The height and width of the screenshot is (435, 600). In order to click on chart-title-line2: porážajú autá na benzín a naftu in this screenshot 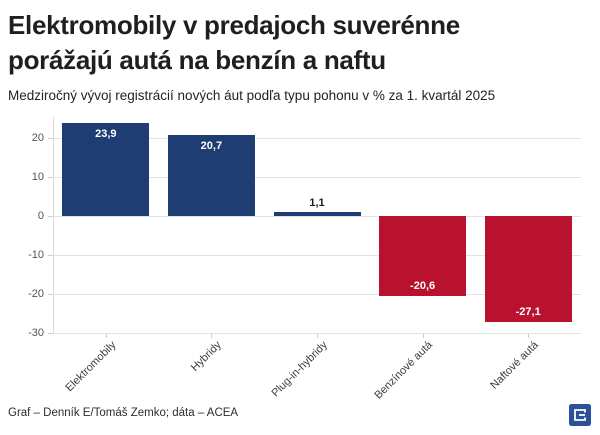, I will do `click(197, 60)`.